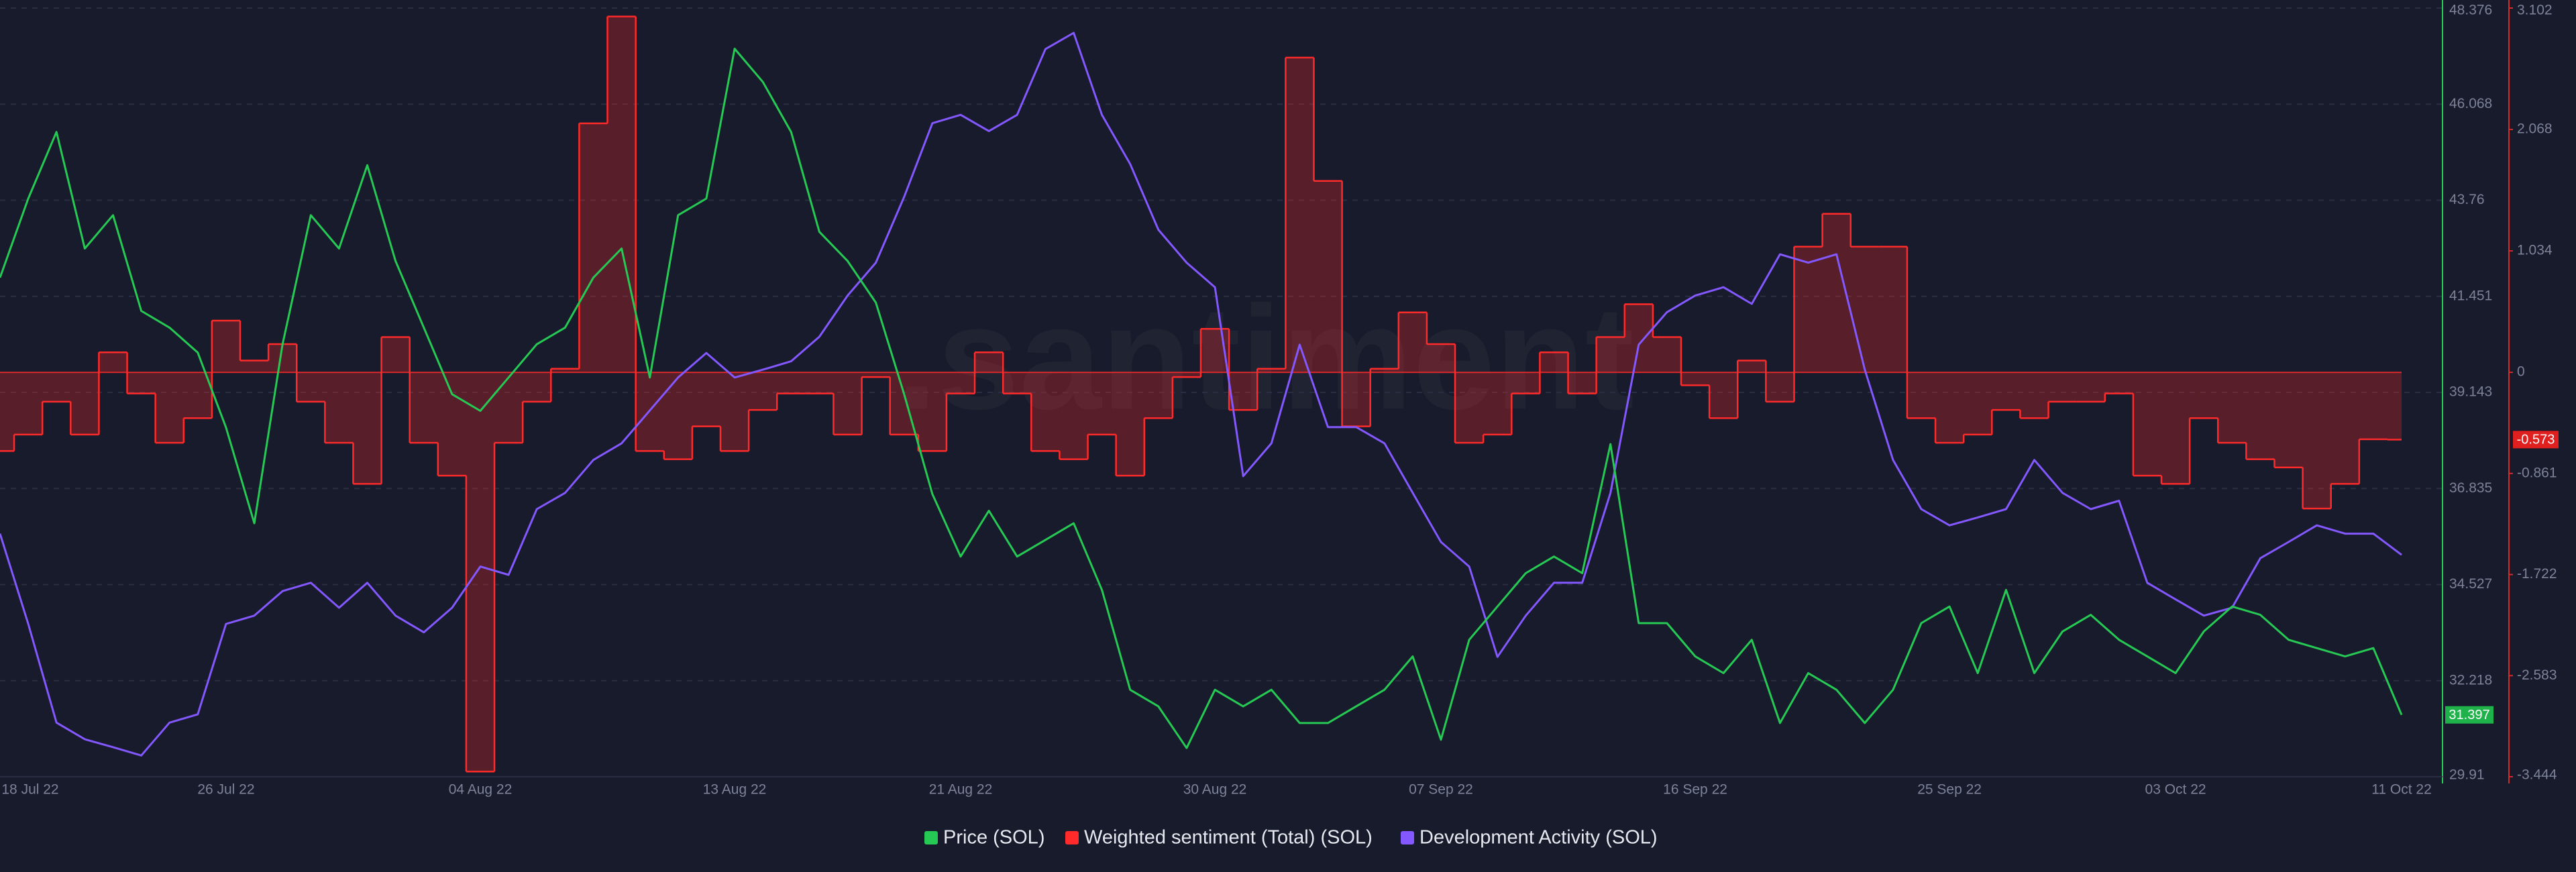 This screenshot has width=2576, height=872. Describe the element at coordinates (2521, 372) in the screenshot. I see `y2-tick-label: 0` at that location.